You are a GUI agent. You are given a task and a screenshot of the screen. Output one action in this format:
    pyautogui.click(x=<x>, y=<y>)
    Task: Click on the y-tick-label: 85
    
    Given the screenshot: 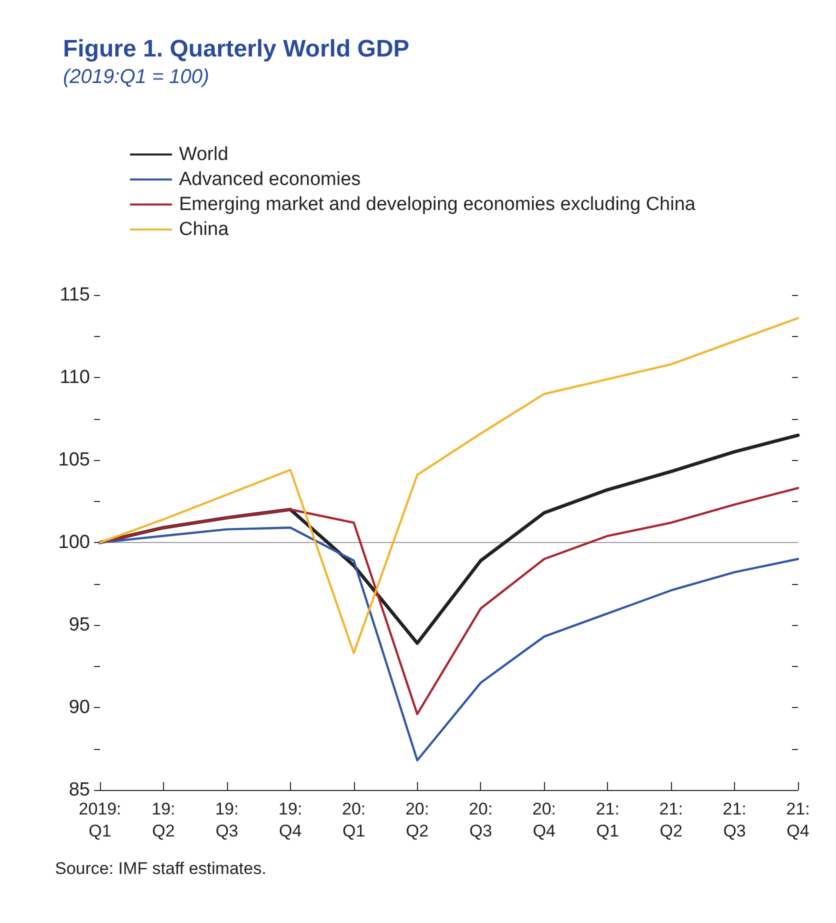 What is the action you would take?
    pyautogui.click(x=79, y=790)
    